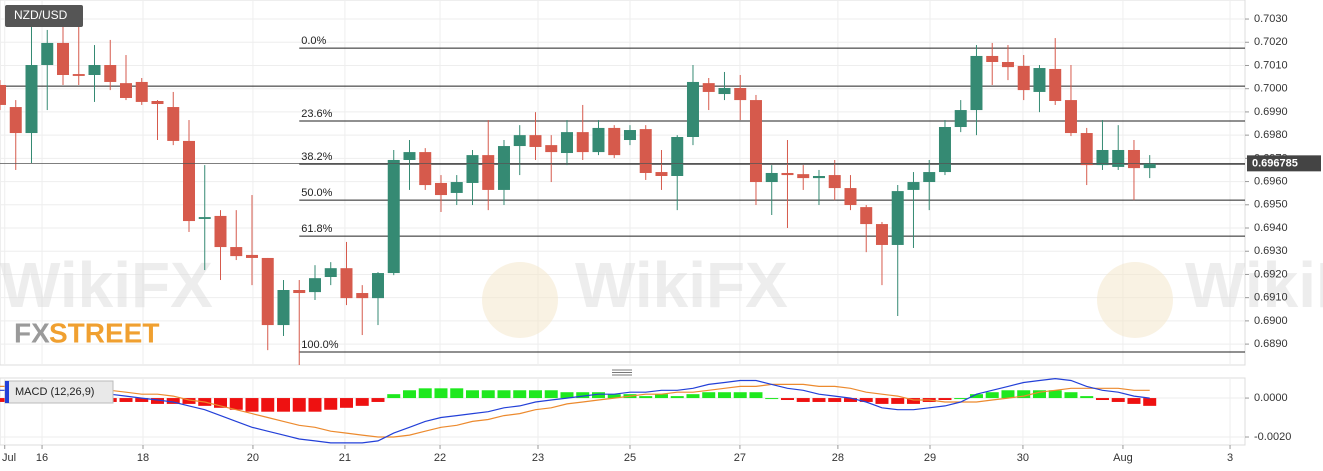 This screenshot has height=471, width=1323. What do you see at coordinates (930, 458) in the screenshot?
I see `x-tick-label: 29` at bounding box center [930, 458].